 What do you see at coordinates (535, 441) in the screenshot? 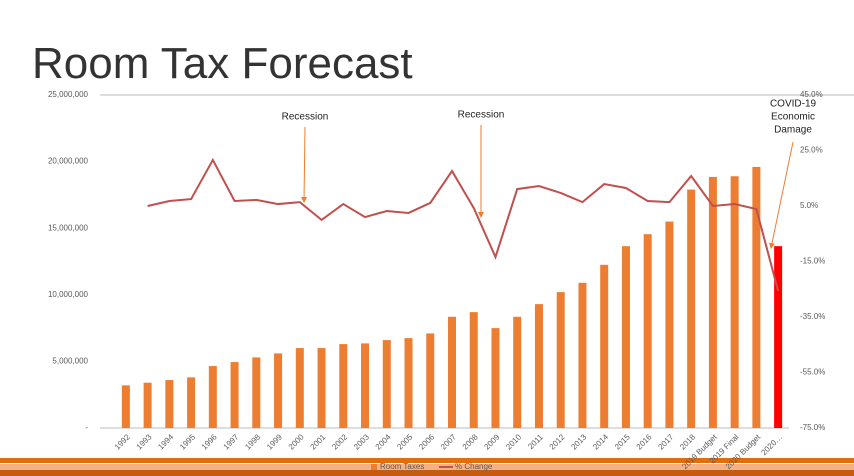
I see `x-tick-label: 2011` at bounding box center [535, 441].